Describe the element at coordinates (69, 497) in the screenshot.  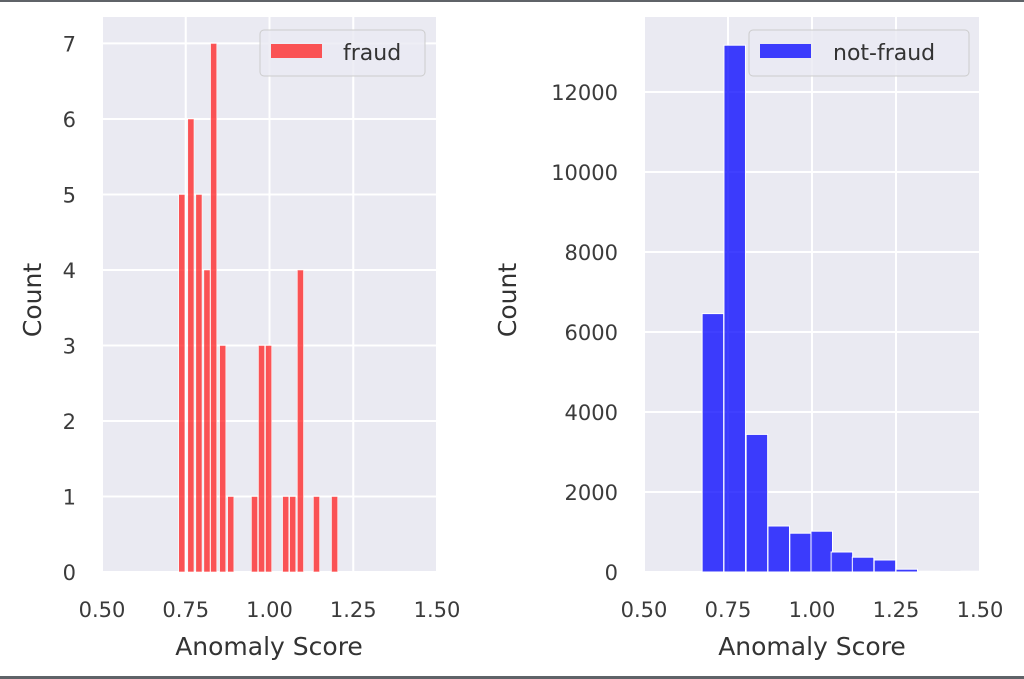
I see `y-tick-label: 1` at that location.